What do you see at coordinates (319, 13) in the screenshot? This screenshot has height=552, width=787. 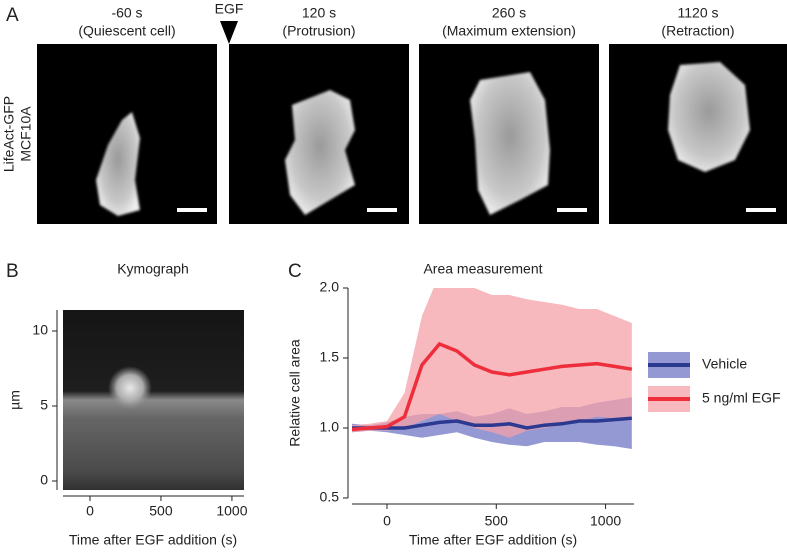 I see `frame-time: 120 s` at bounding box center [319, 13].